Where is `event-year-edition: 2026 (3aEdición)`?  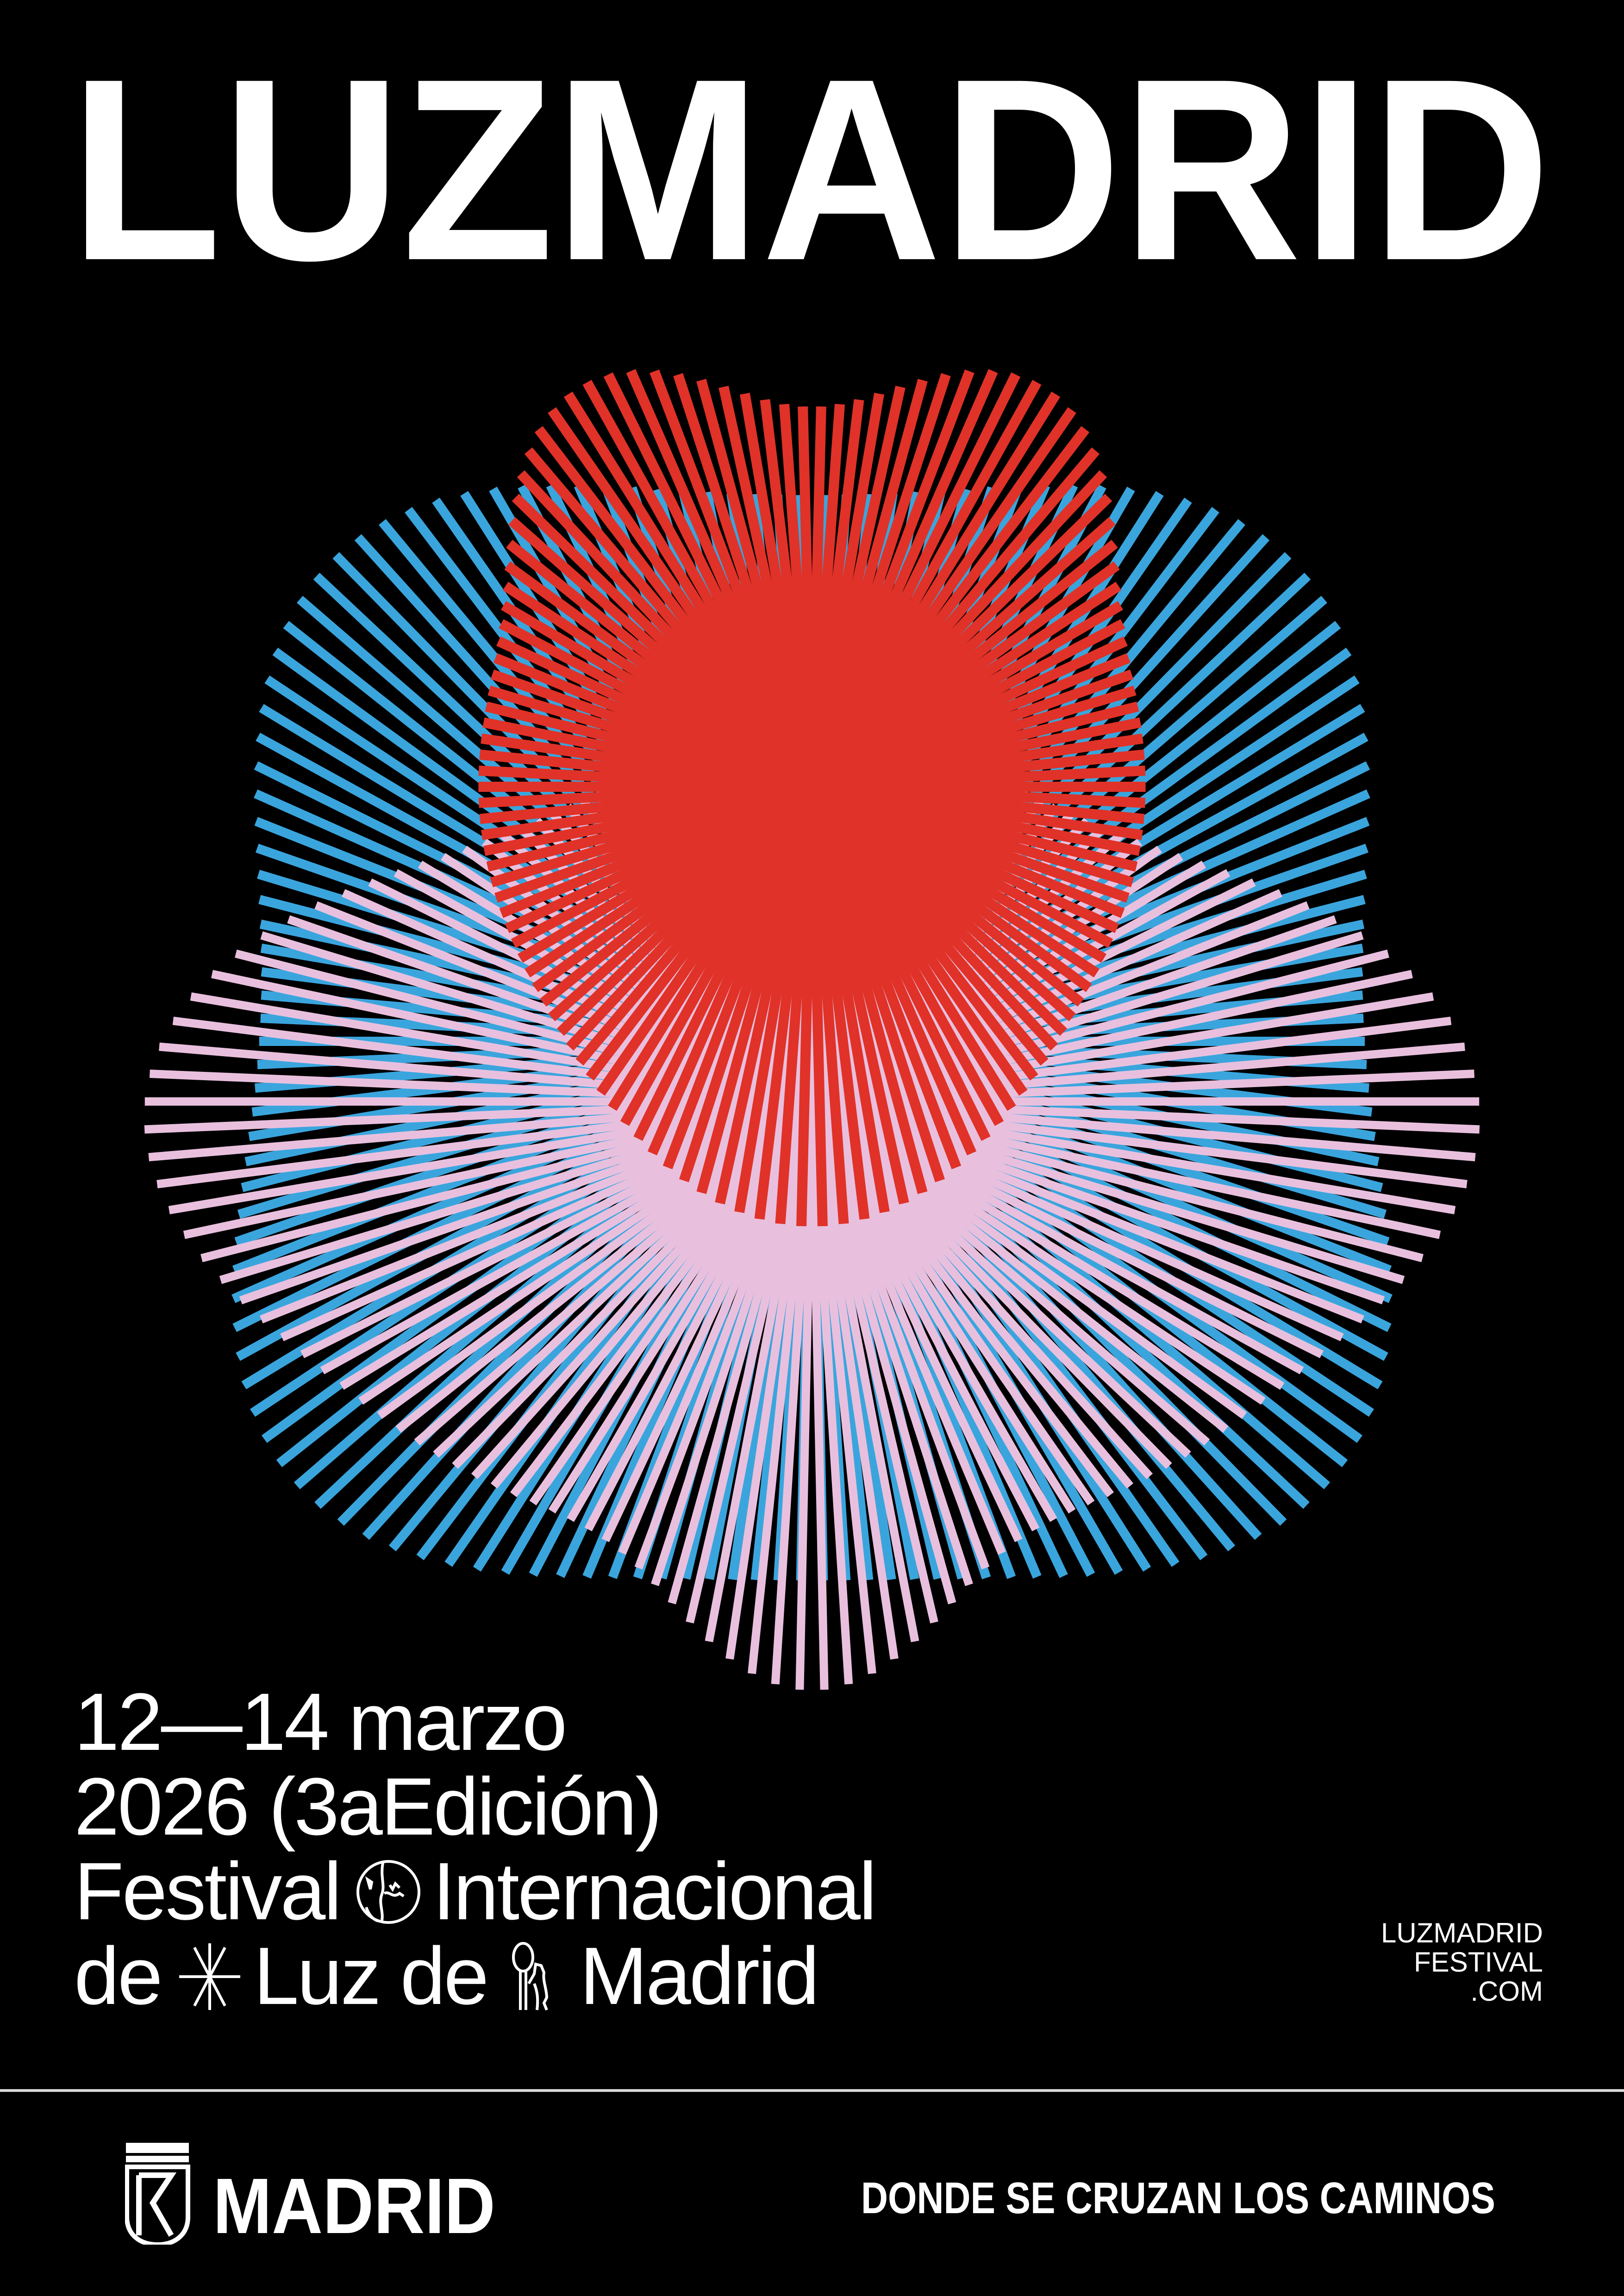
event-year-edition: 2026 (3aEdición) is located at coordinates (368, 1806).